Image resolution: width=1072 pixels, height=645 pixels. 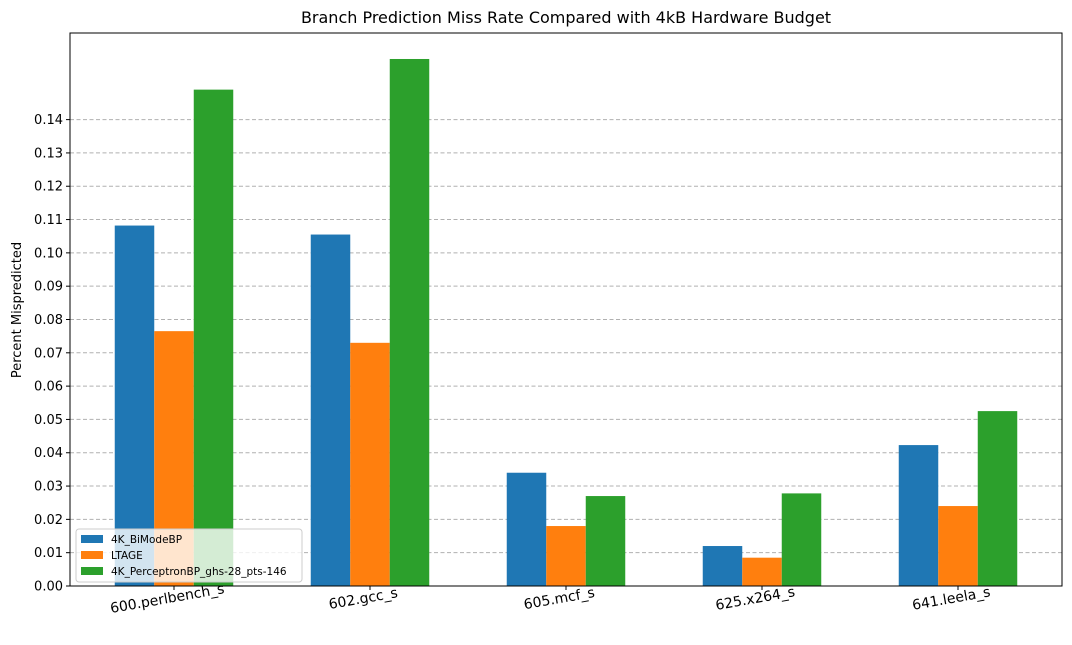 I want to click on bar-4k-perceptronbp-ghs-28-pts-146-600-perlbench-s, so click(x=213, y=337).